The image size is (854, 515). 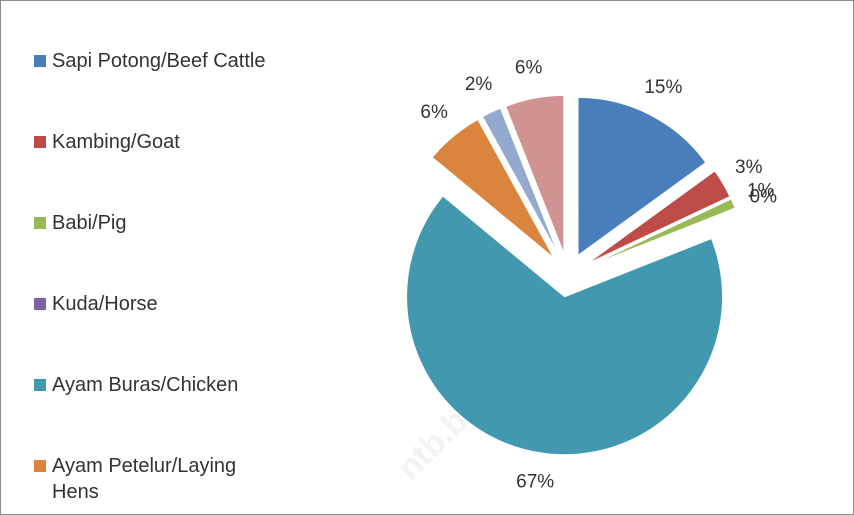 What do you see at coordinates (159, 304) in the screenshot?
I see `legend-item: Kuda/Horse` at bounding box center [159, 304].